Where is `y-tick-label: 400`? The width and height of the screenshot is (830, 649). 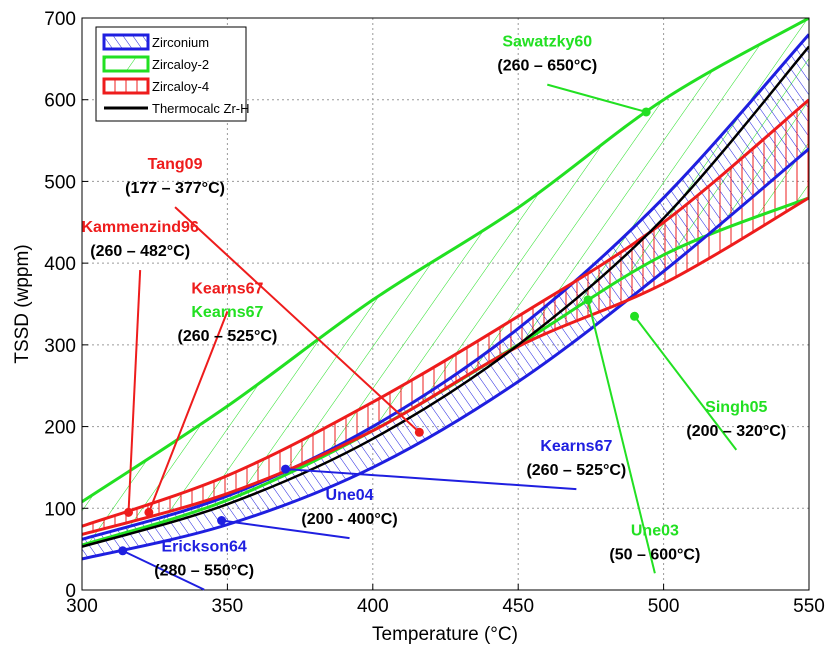 y-tick-label: 400 is located at coordinates (60, 264).